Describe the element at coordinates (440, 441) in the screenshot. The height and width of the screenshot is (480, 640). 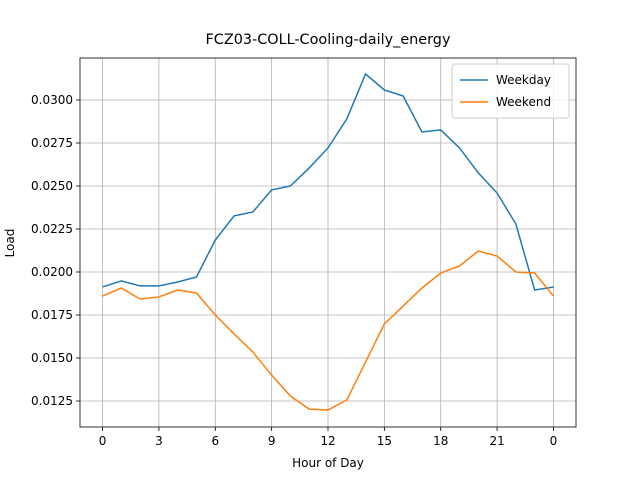
I see `x-tick-label: 18` at that location.